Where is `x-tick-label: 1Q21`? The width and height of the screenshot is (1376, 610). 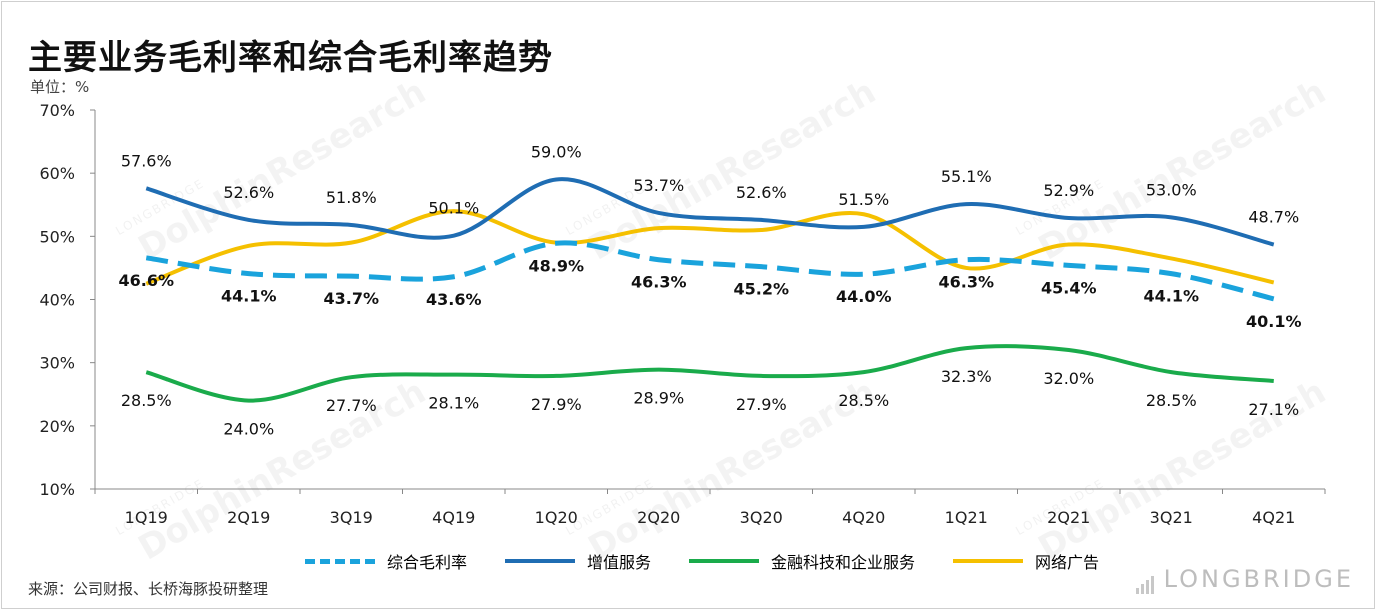 x-tick-label: 1Q21 is located at coordinates (966, 517).